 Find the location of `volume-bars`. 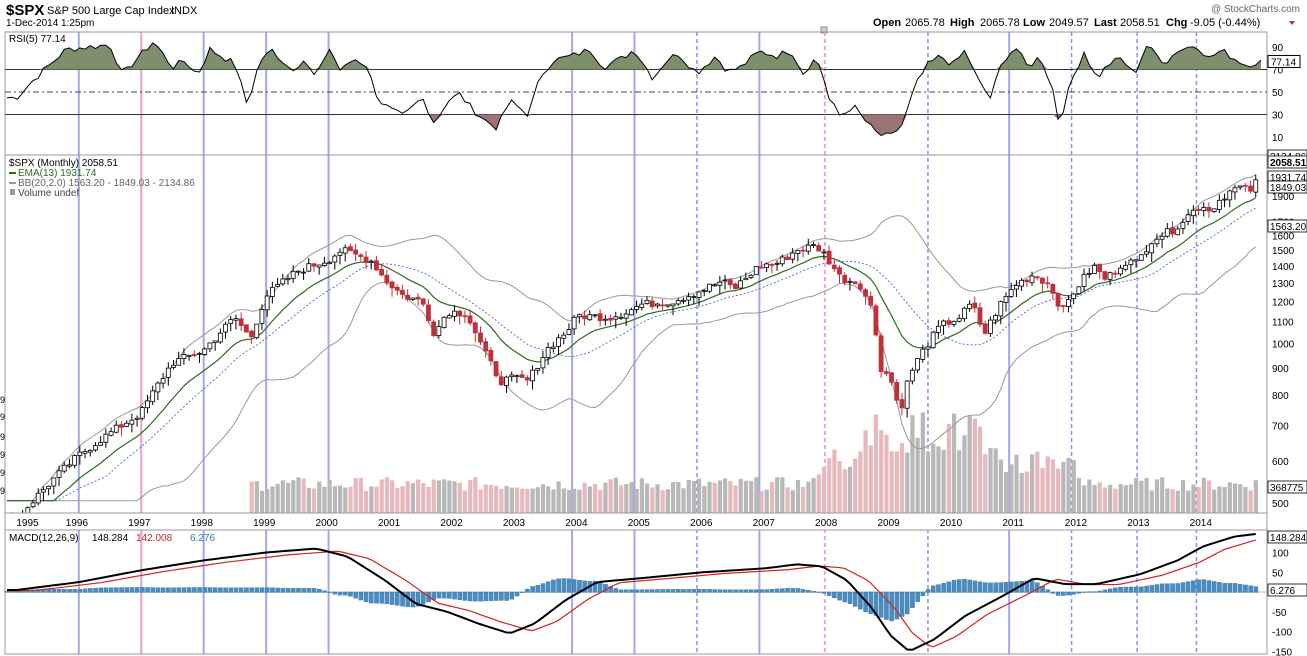

volume-bars is located at coordinates (753, 462).